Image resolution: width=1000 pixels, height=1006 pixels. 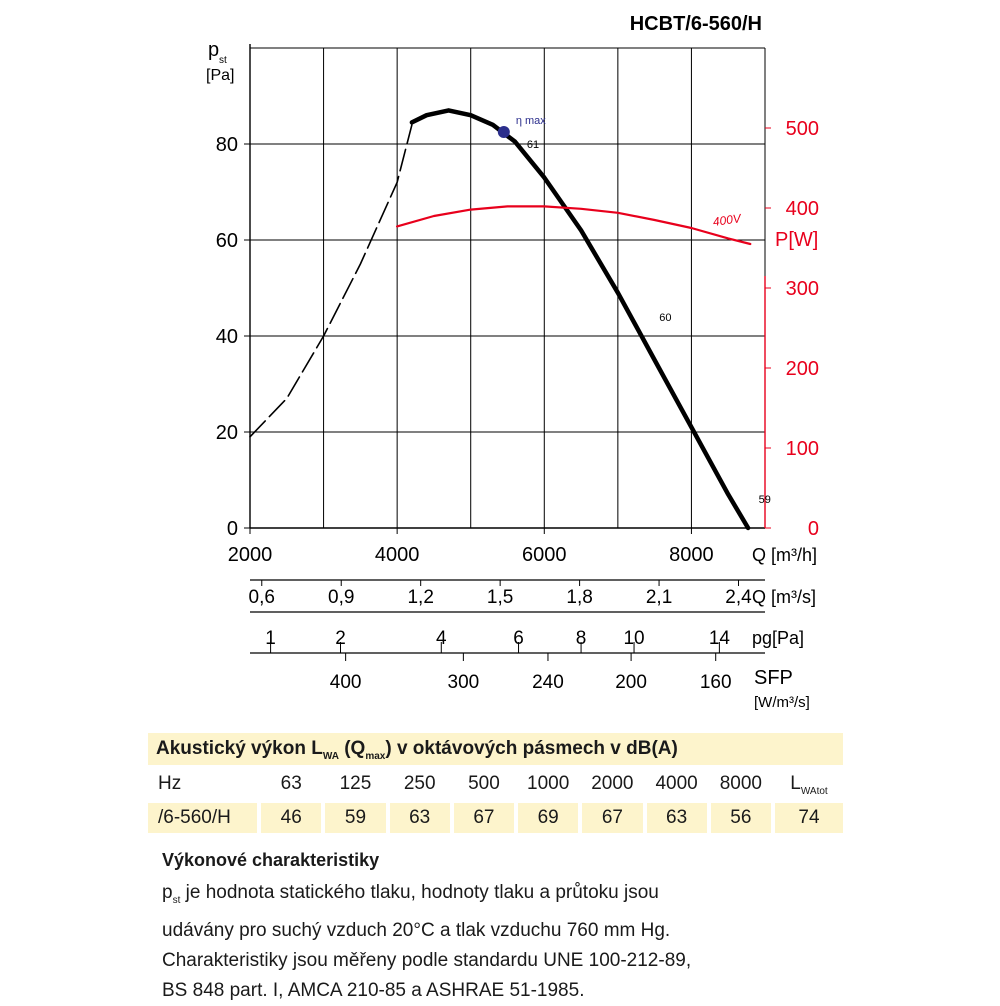 I want to click on header-sub-max: max, so click(x=375, y=756).